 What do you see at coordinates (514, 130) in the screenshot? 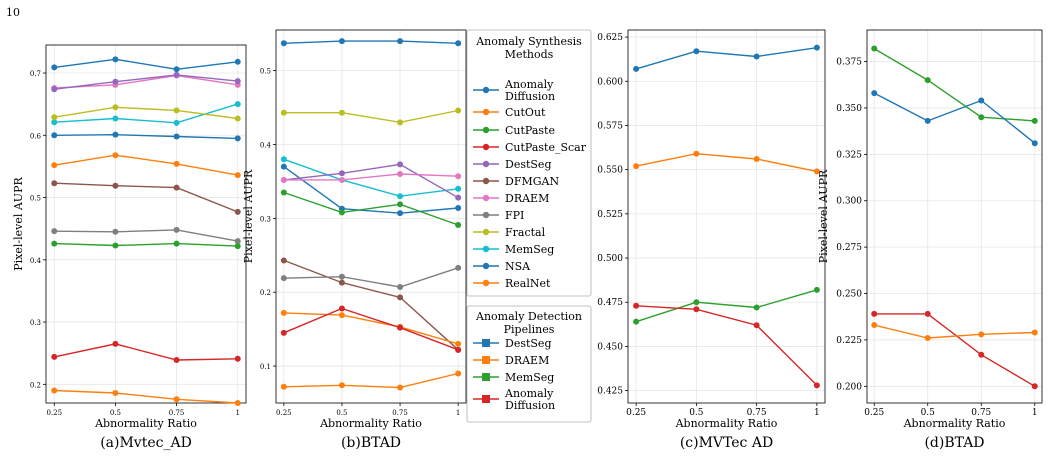
I see `legend-entry: CutPaste` at bounding box center [514, 130].